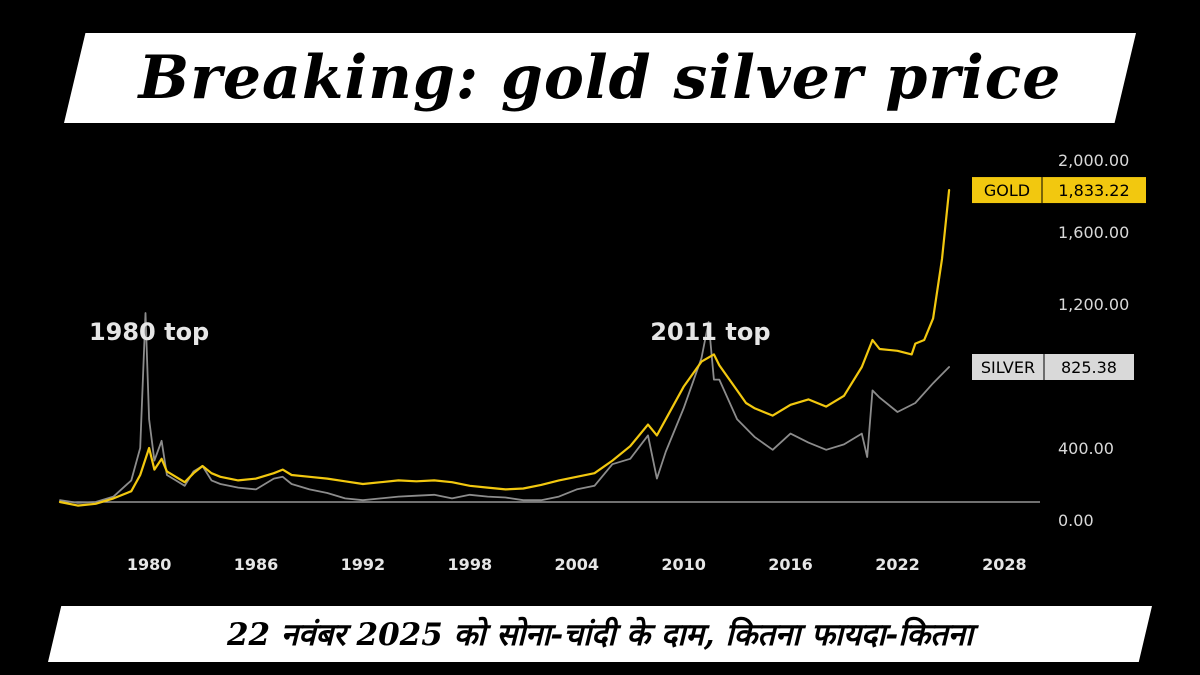  Describe the element at coordinates (790, 564) in the screenshot. I see `x-tick-label: 2016` at that location.